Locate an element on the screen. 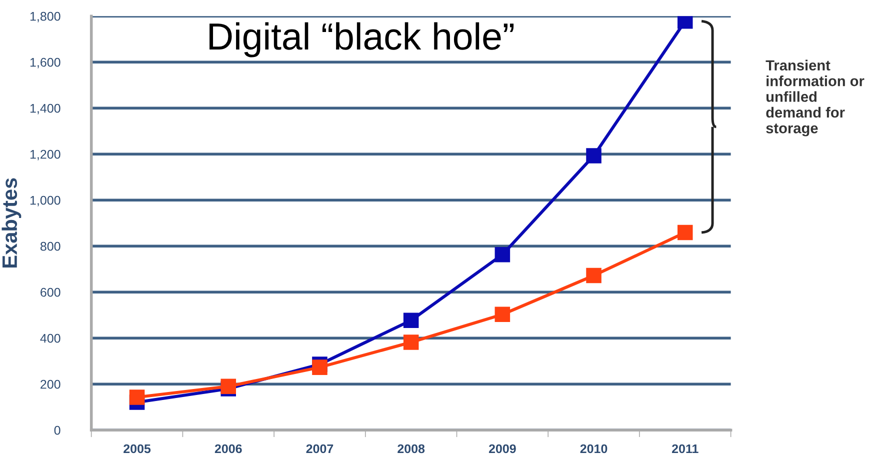 This screenshot has height=460, width=870. y-tick-label: 1,800 is located at coordinates (45, 17).